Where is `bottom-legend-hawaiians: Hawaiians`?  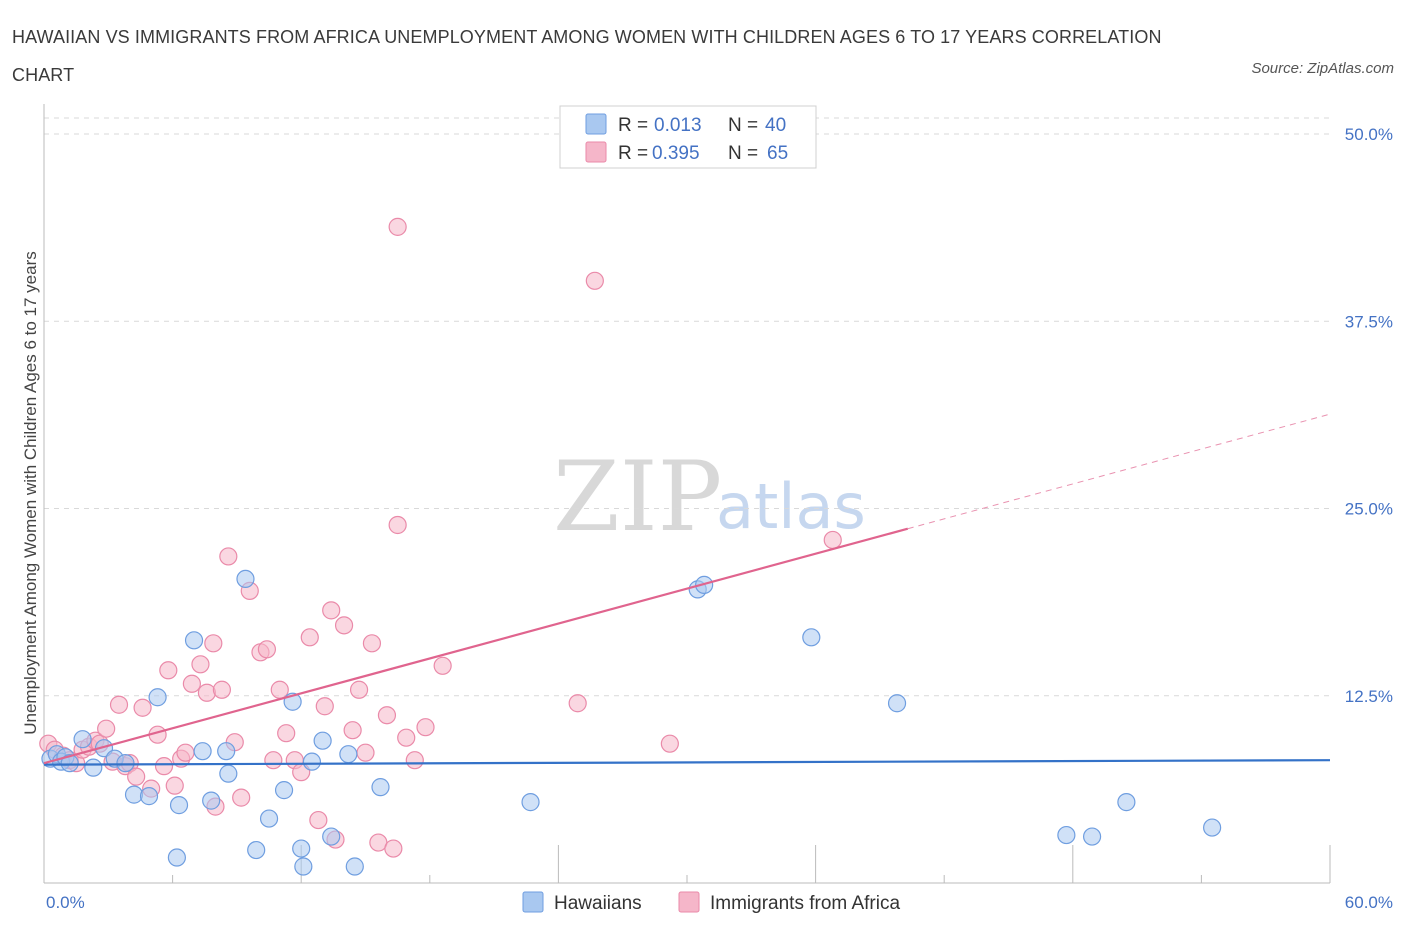 bottom-legend-hawaiians: Hawaiians is located at coordinates (598, 903).